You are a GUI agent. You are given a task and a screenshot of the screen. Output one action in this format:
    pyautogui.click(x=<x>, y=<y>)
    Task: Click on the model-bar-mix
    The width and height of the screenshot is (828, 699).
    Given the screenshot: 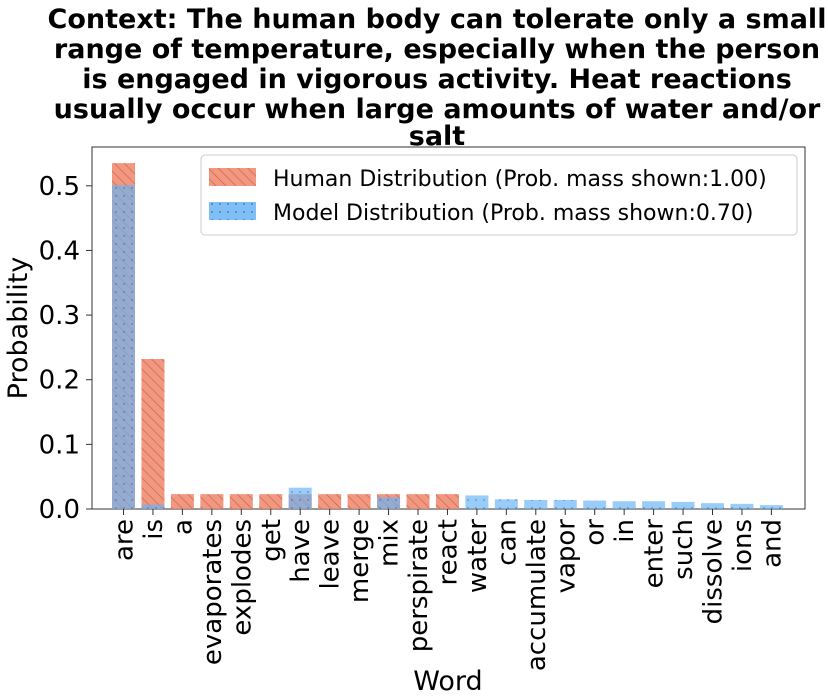 What is the action you would take?
    pyautogui.click(x=389, y=503)
    